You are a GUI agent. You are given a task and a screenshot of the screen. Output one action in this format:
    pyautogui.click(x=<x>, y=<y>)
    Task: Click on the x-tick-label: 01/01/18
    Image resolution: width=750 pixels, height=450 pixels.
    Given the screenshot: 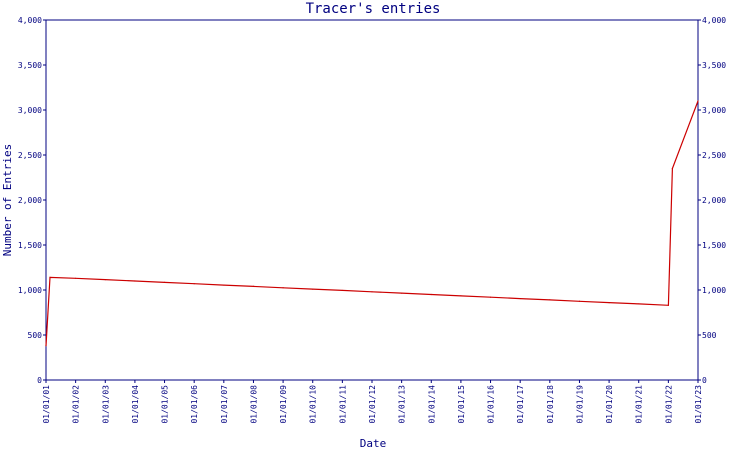 What is the action you would take?
    pyautogui.click(x=550, y=404)
    